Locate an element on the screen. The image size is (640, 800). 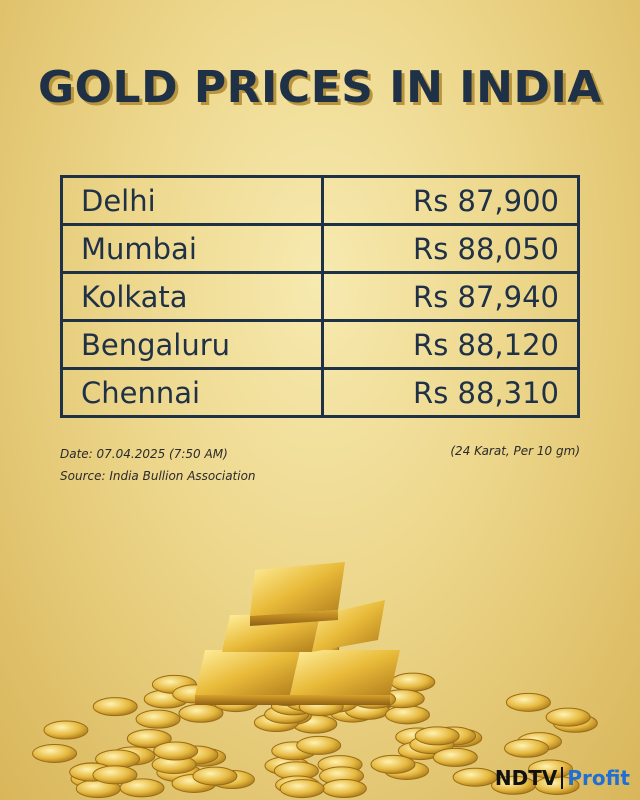
logo-divider is located at coordinates (562, 778).